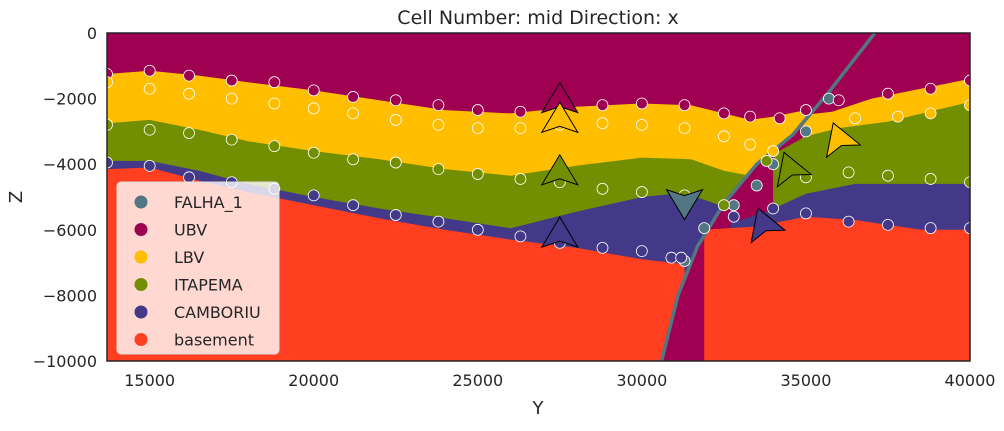 The width and height of the screenshot is (1004, 431). Describe the element at coordinates (477, 380) in the screenshot. I see `x-tick-label: 25000` at that location.